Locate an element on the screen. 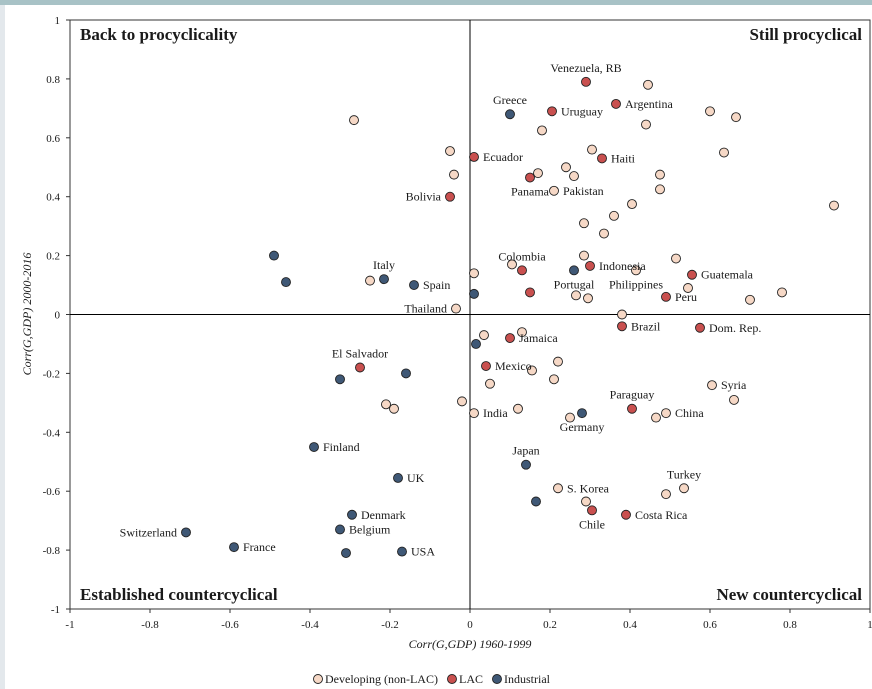  point-label: UK is located at coordinates (416, 478).